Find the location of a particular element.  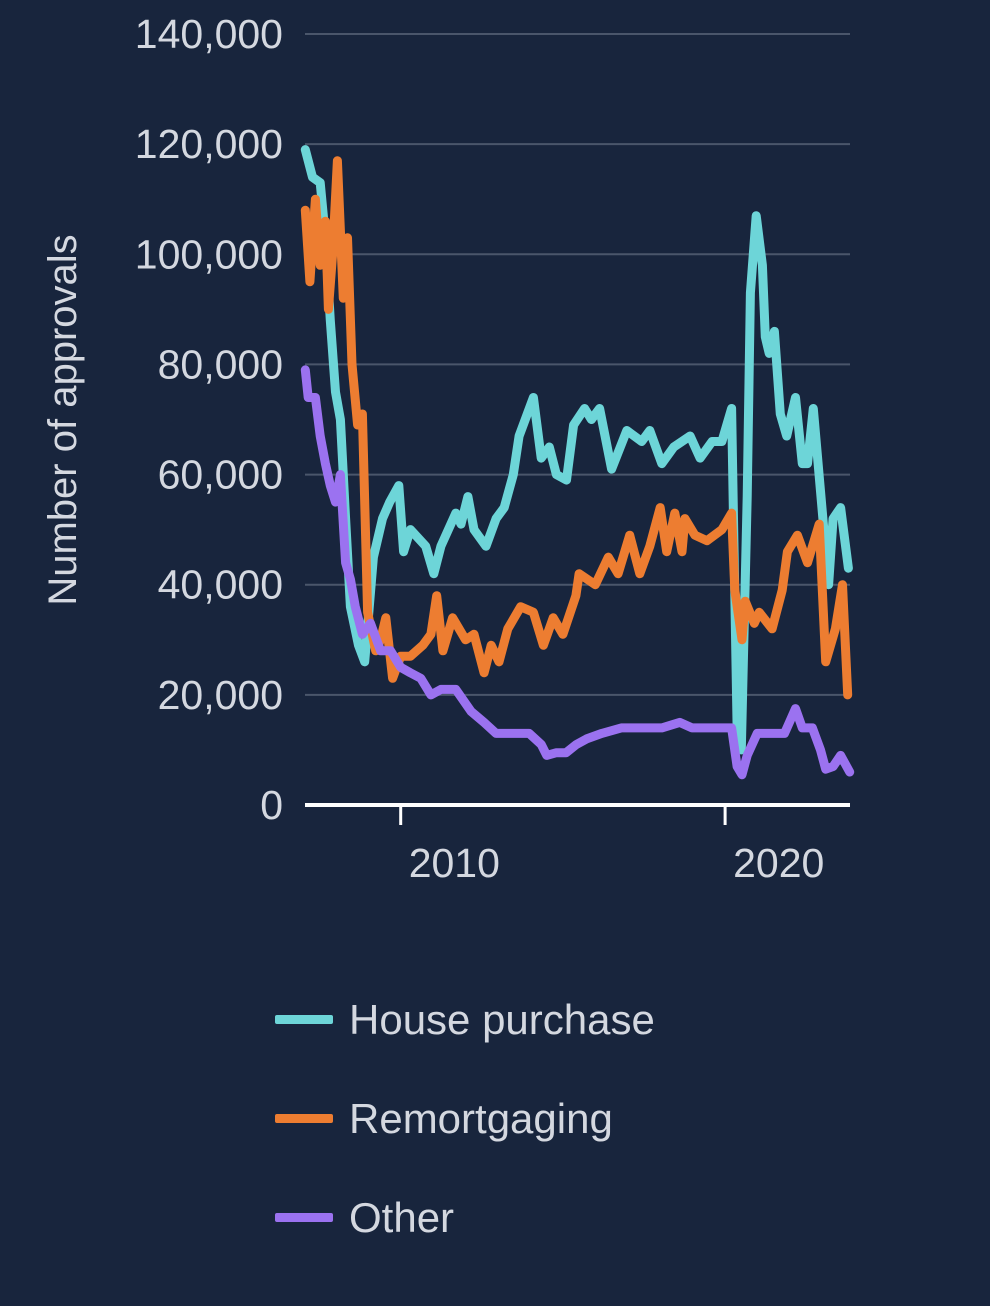

legend-item-house-purchase: House purchase is located at coordinates (465, 1019).